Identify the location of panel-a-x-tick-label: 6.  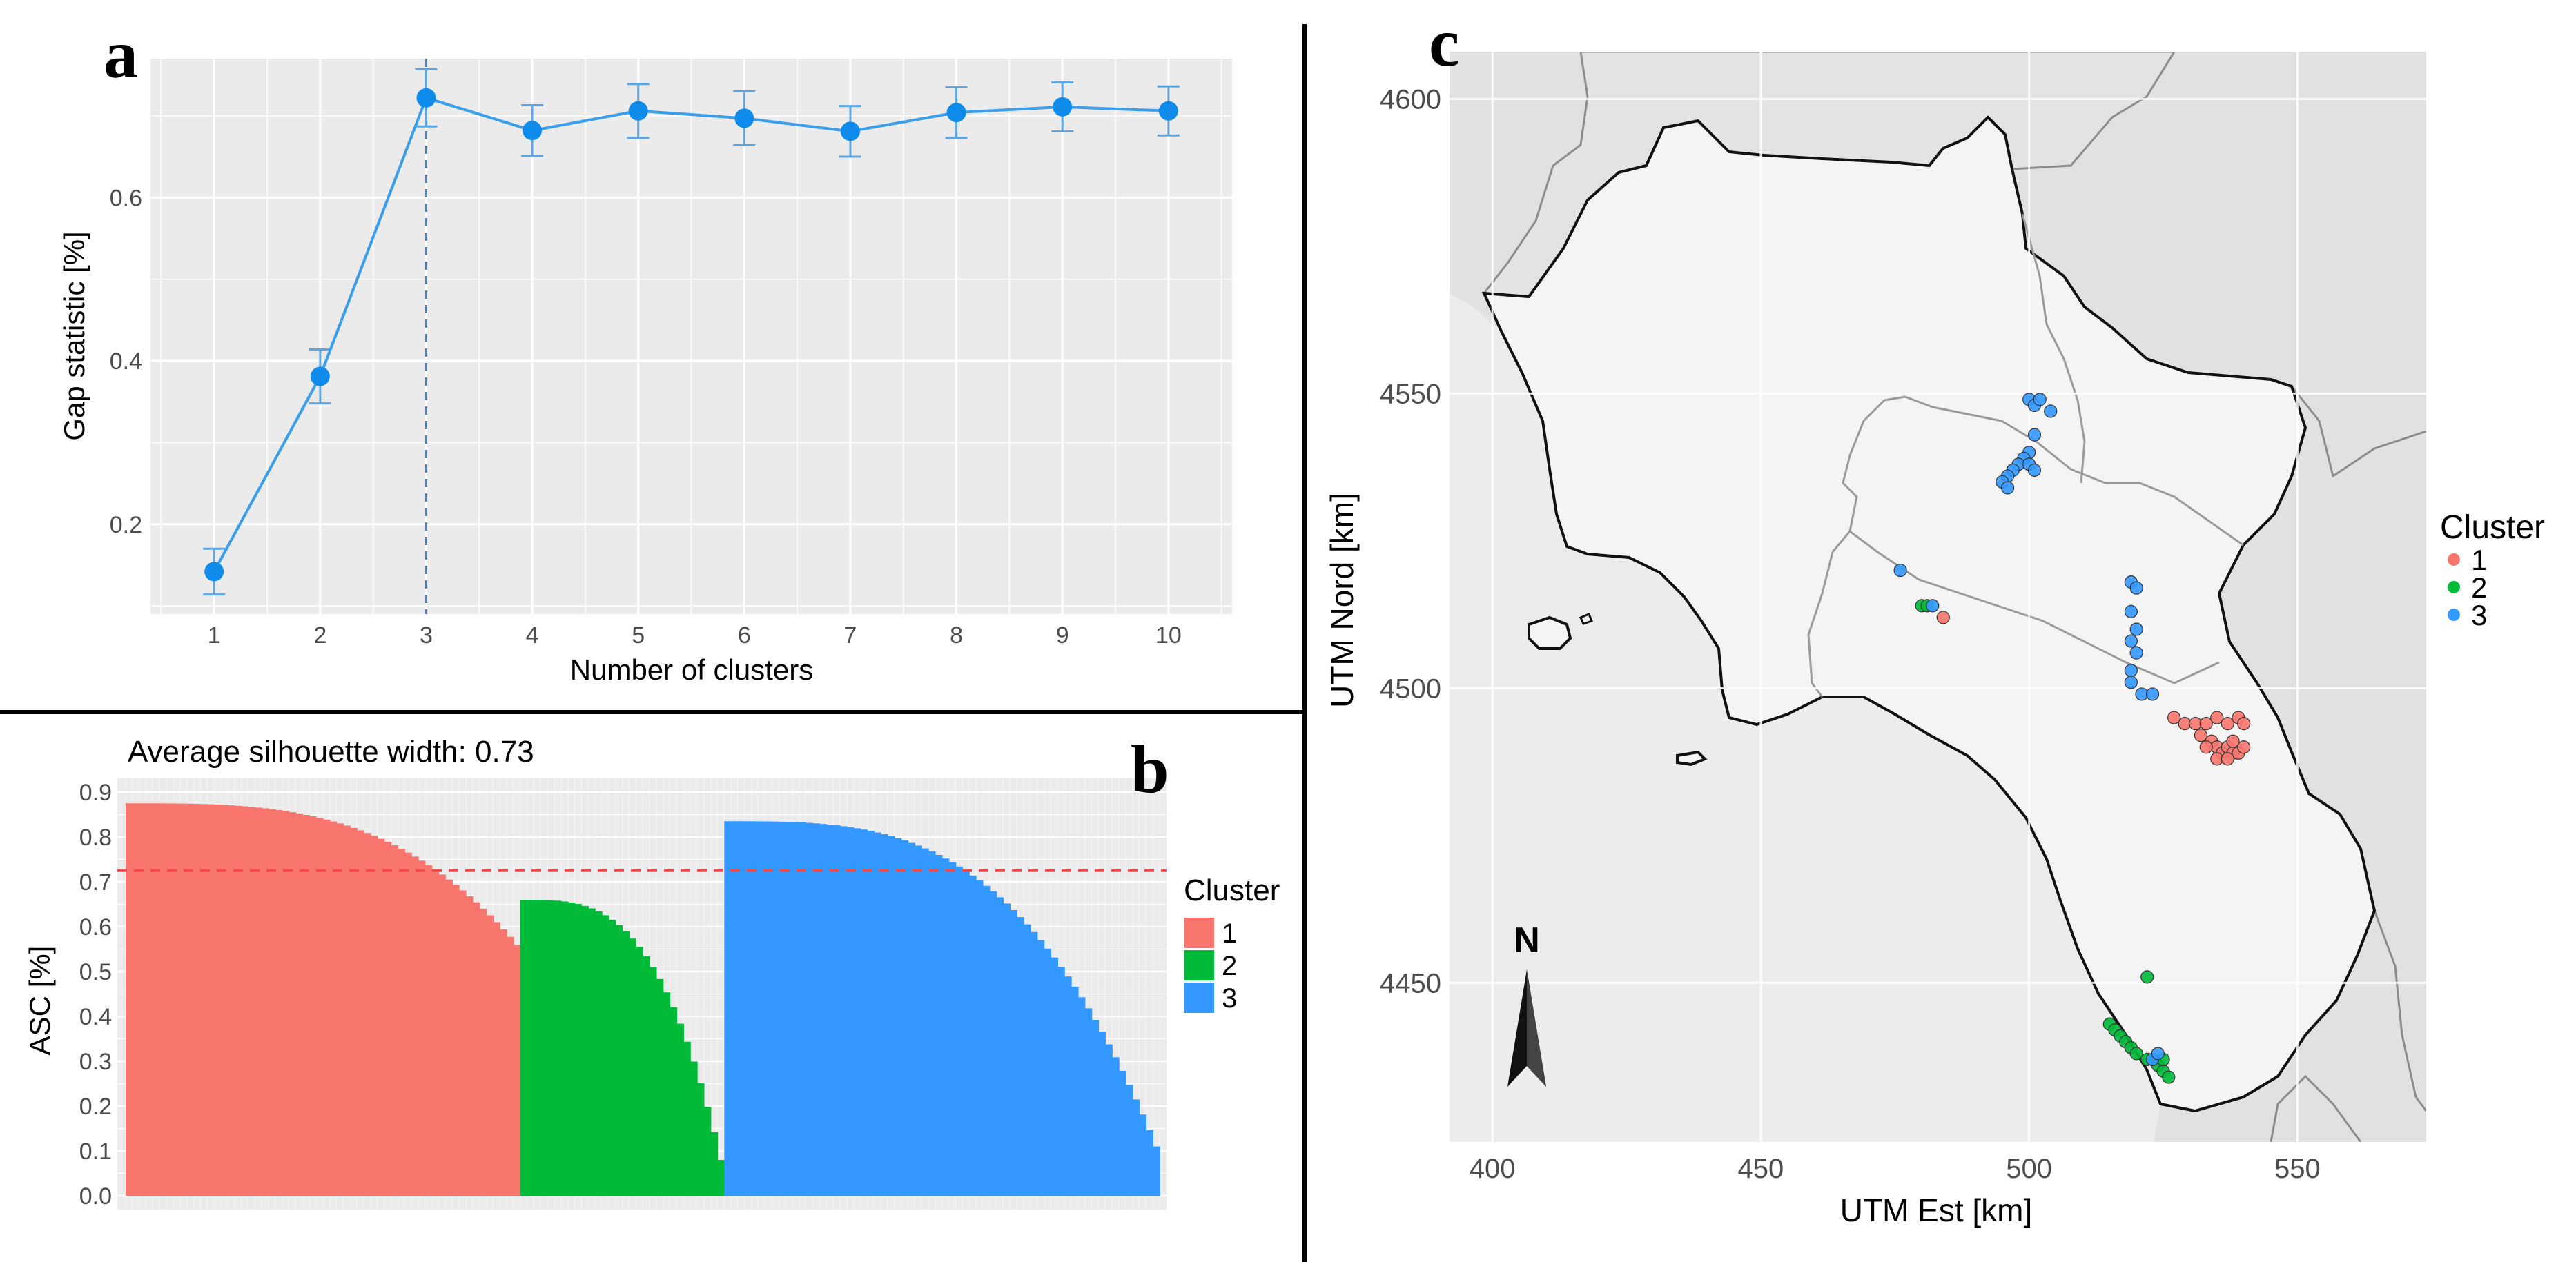
(744, 636).